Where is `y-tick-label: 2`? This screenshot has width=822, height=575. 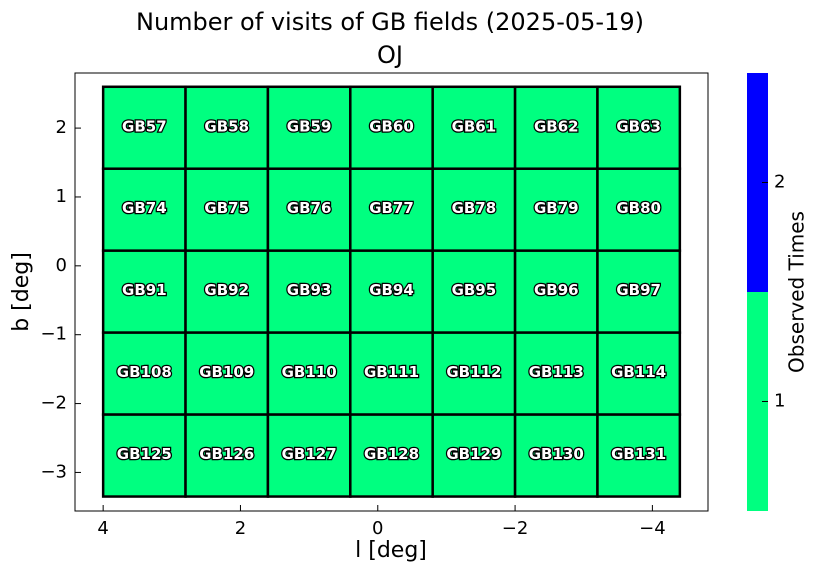
y-tick-label: 2 is located at coordinates (61, 127).